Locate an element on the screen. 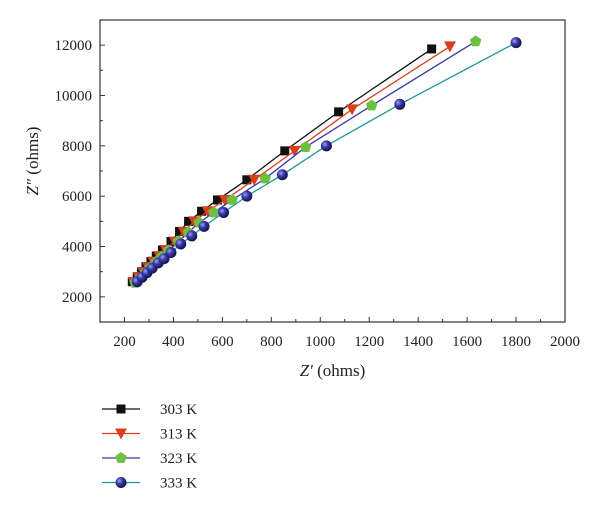 Image resolution: width=600 pixels, height=509 pixels. y-tick-label: 2000 is located at coordinates (77, 298).